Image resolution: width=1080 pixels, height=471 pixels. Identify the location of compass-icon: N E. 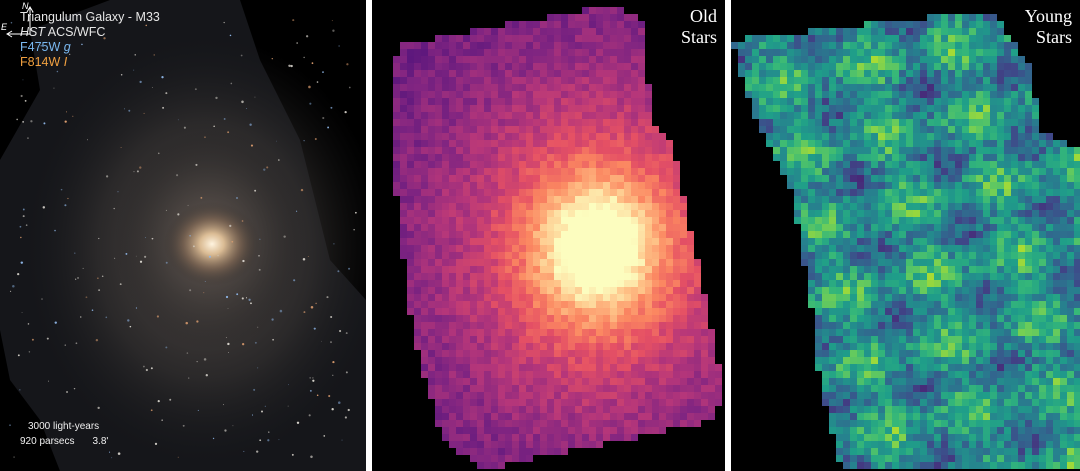
(17, 19).